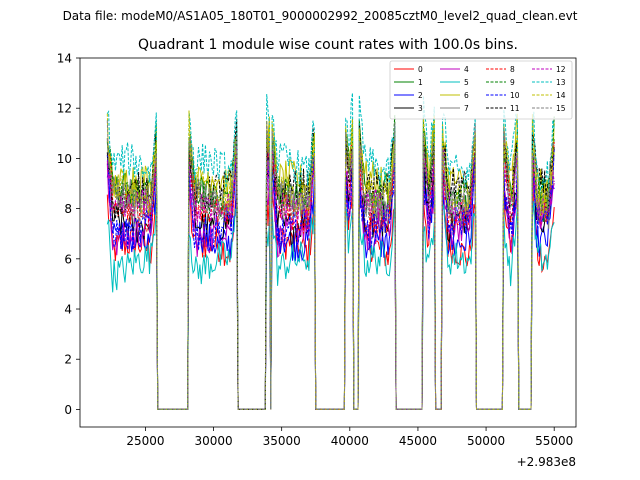  I want to click on legend-label: 0, so click(420, 69).